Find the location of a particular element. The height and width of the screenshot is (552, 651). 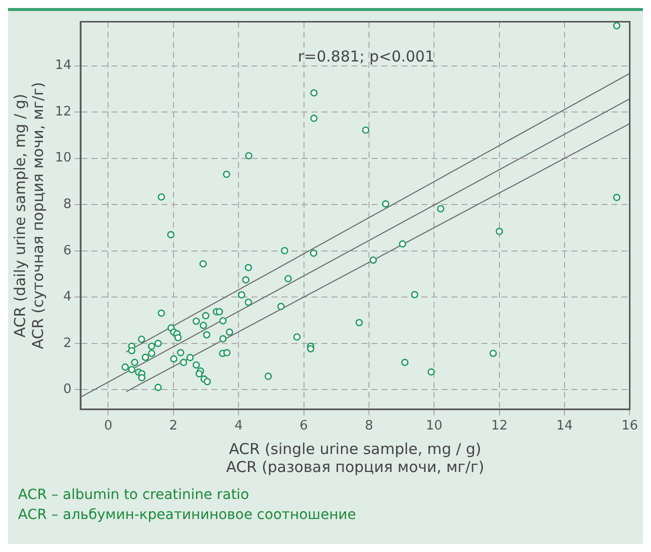

y-tick-label: 10 is located at coordinates (63, 158).